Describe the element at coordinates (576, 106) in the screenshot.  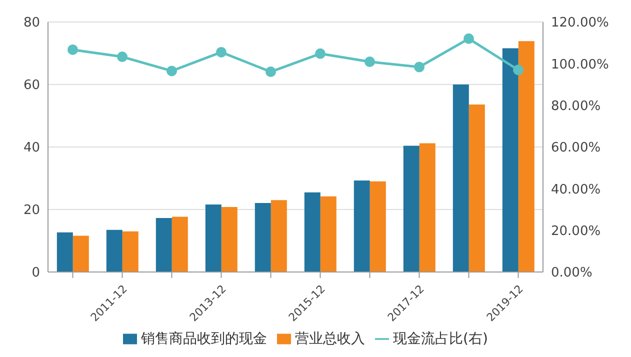
I see `y2-tick-label: 80.00%` at that location.